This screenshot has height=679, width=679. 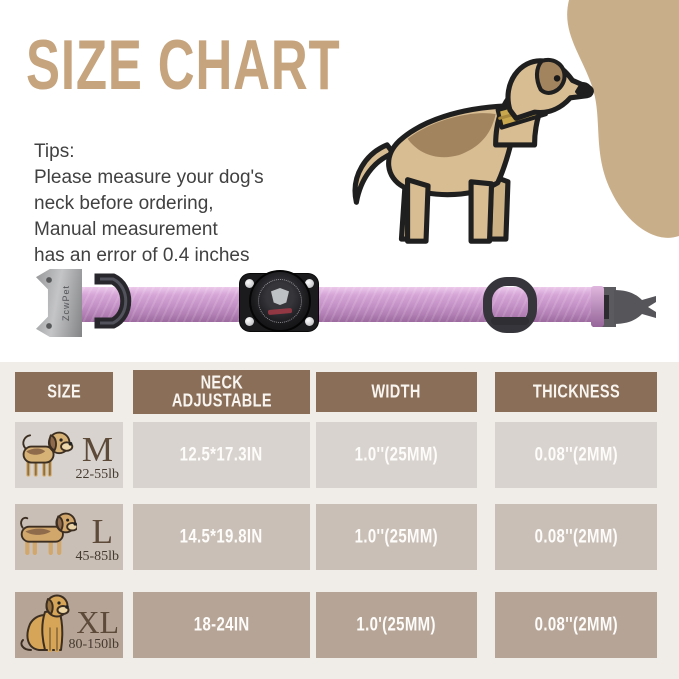 I want to click on dog-eye, so click(x=557, y=78).